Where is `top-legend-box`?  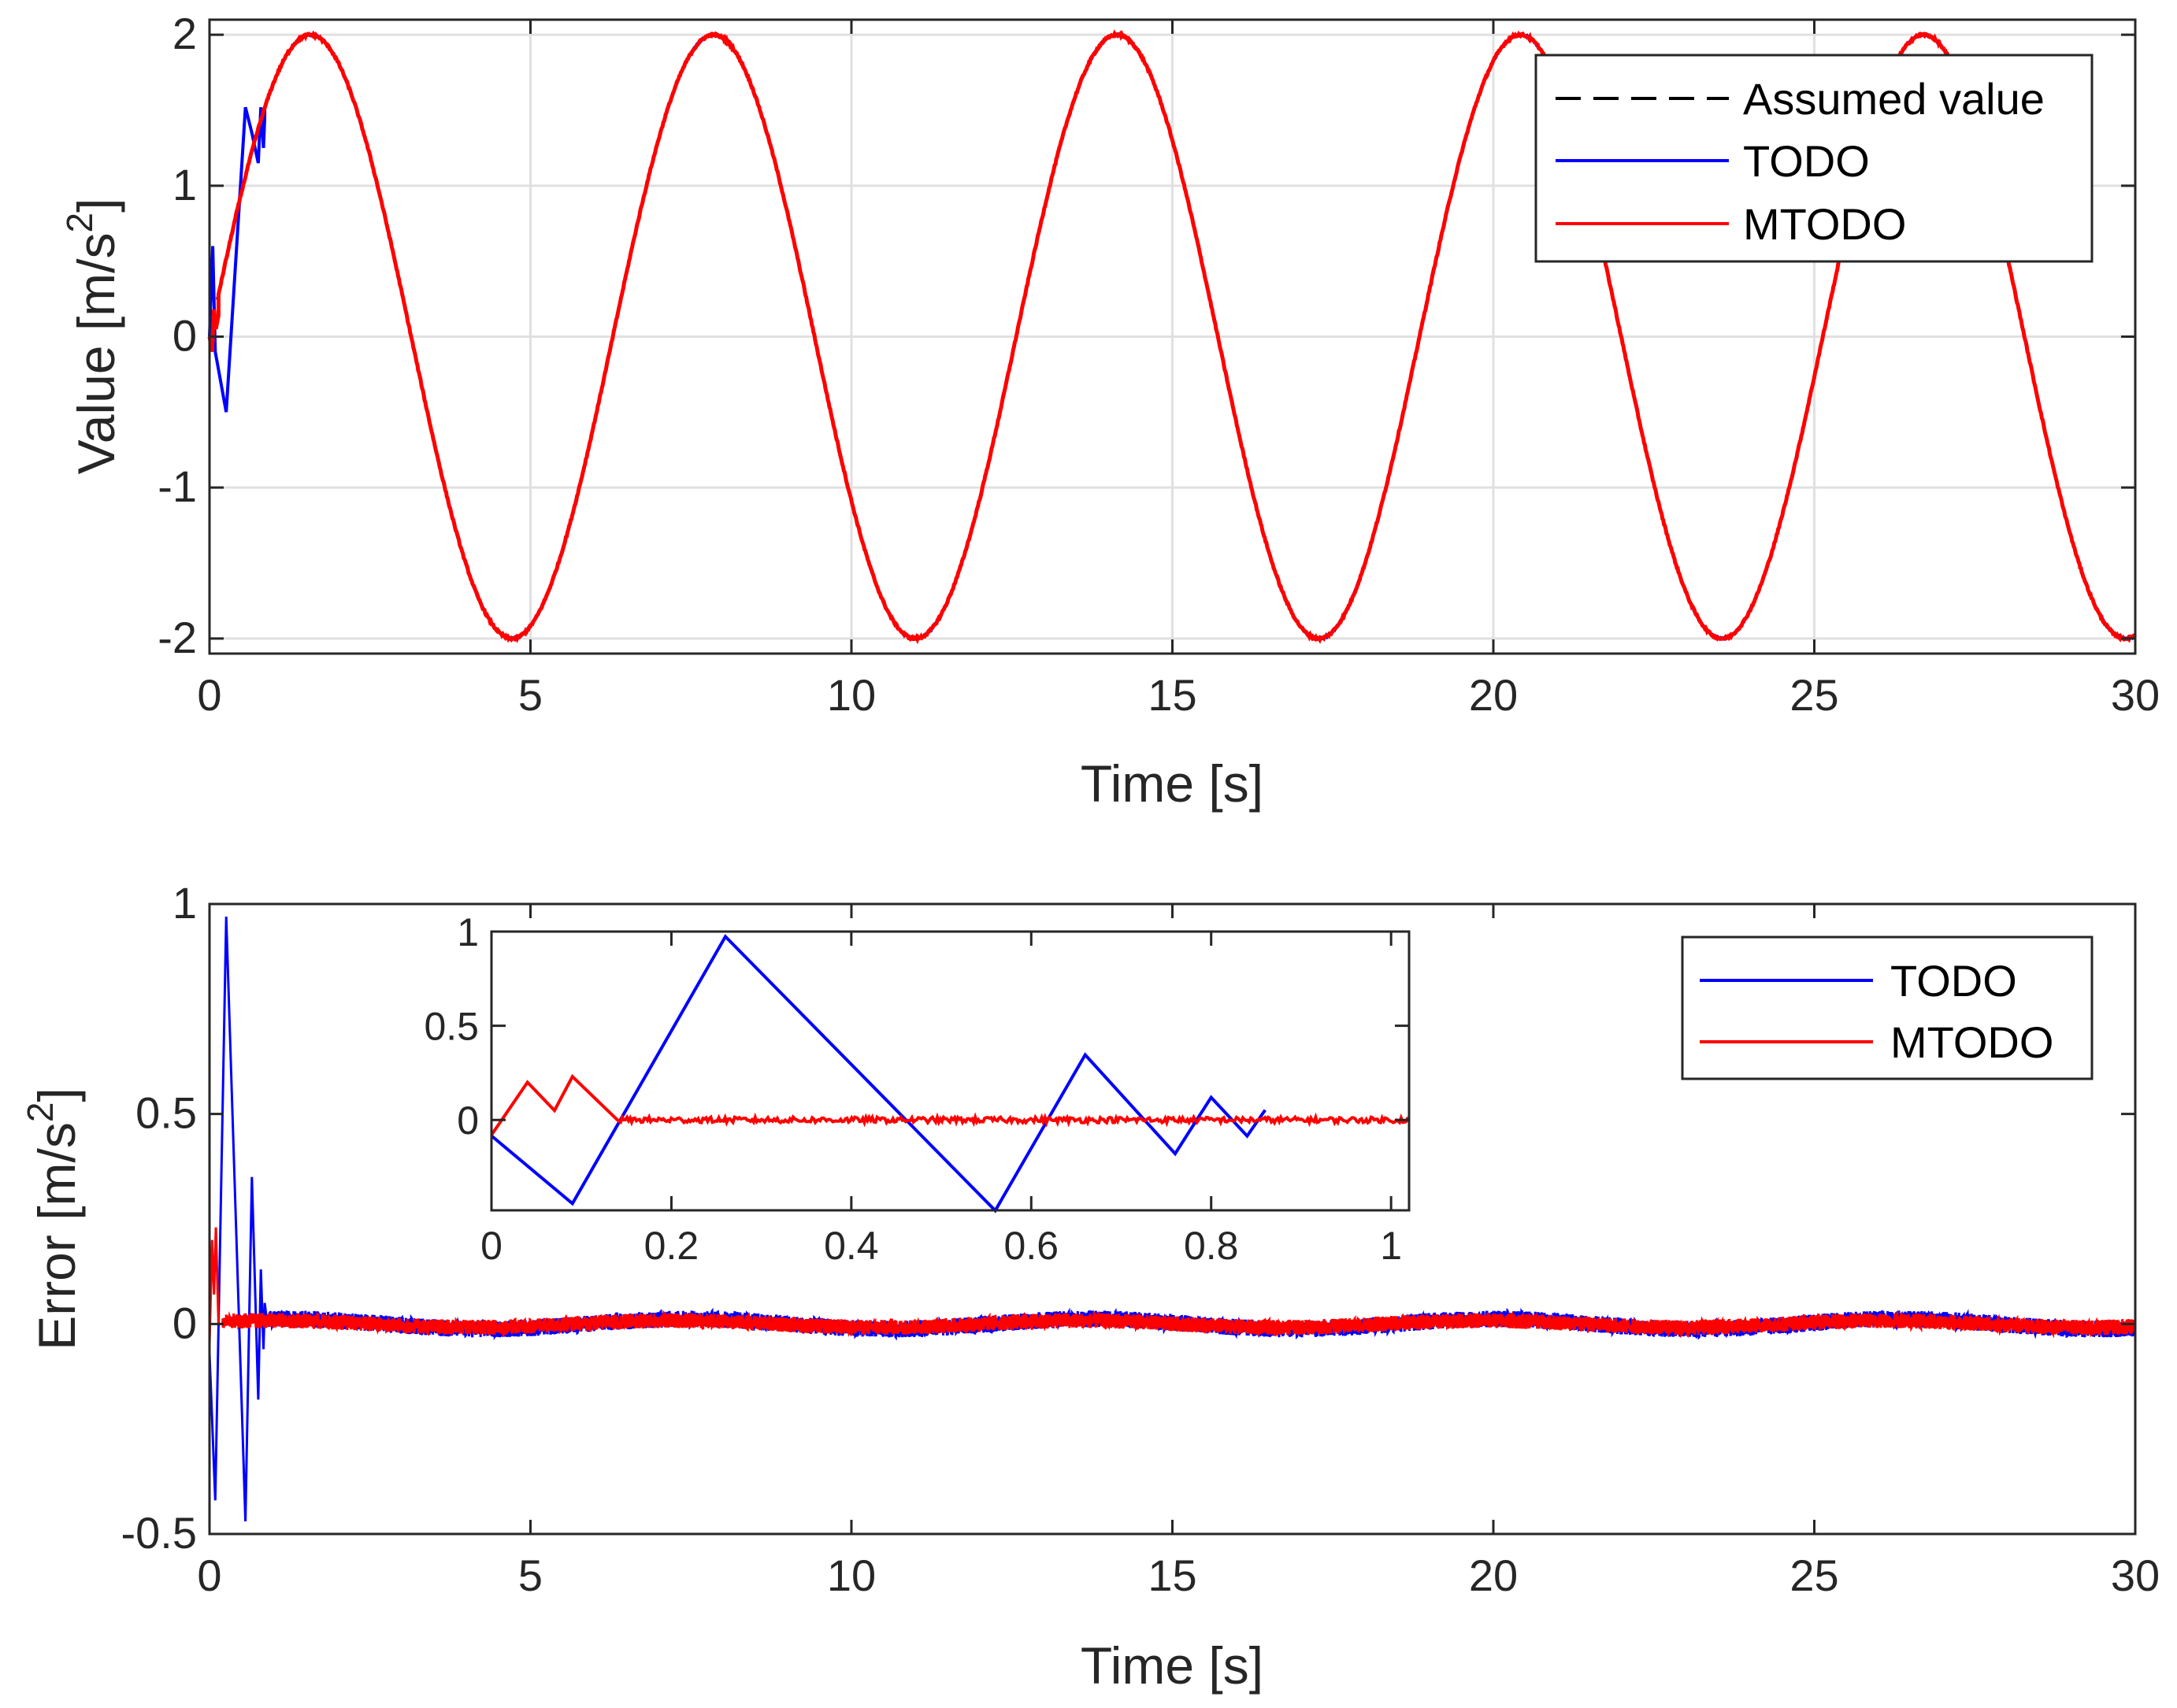
top-legend-box is located at coordinates (1814, 158).